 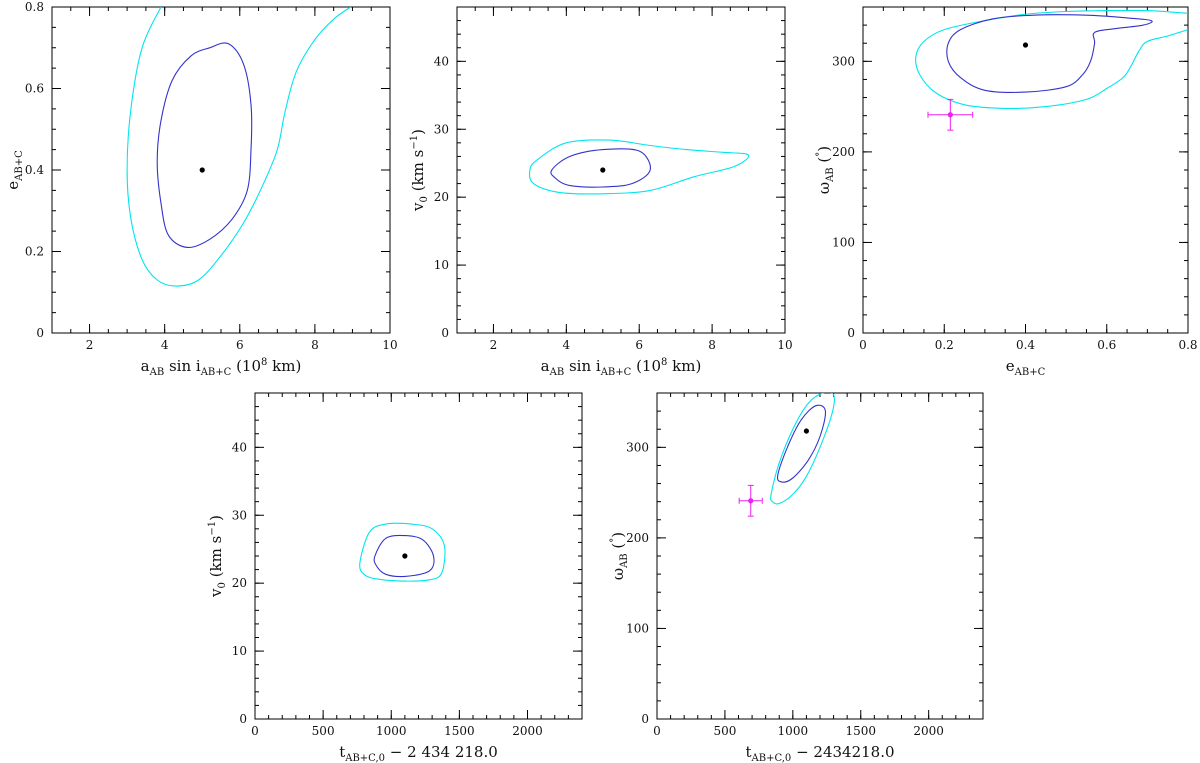 What do you see at coordinates (182, 366) in the screenshot?
I see `x-label-mid: sin i` at bounding box center [182, 366].